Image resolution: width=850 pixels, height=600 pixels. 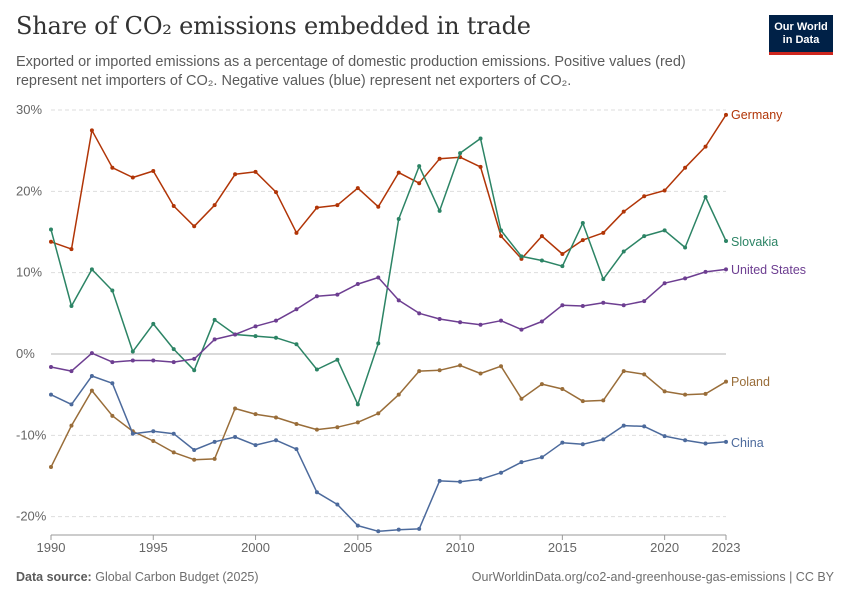 What do you see at coordinates (273, 26) in the screenshot?
I see `chart-title: Share of CO₂ emissions embedded in trade` at bounding box center [273, 26].